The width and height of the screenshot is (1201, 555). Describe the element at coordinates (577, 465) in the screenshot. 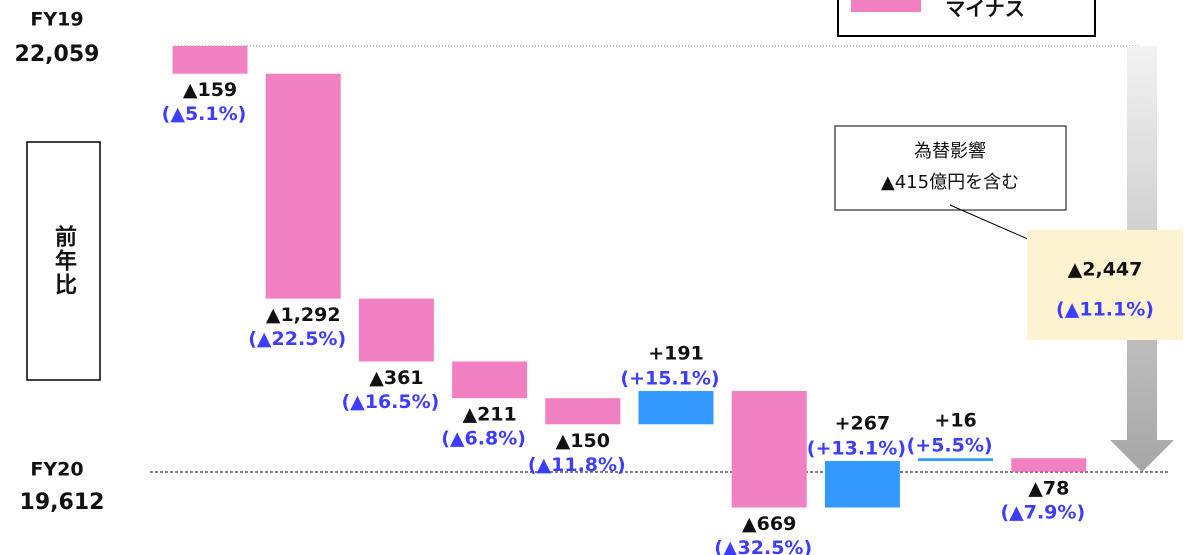

I see `rate-label: (▲11.8%)` at that location.